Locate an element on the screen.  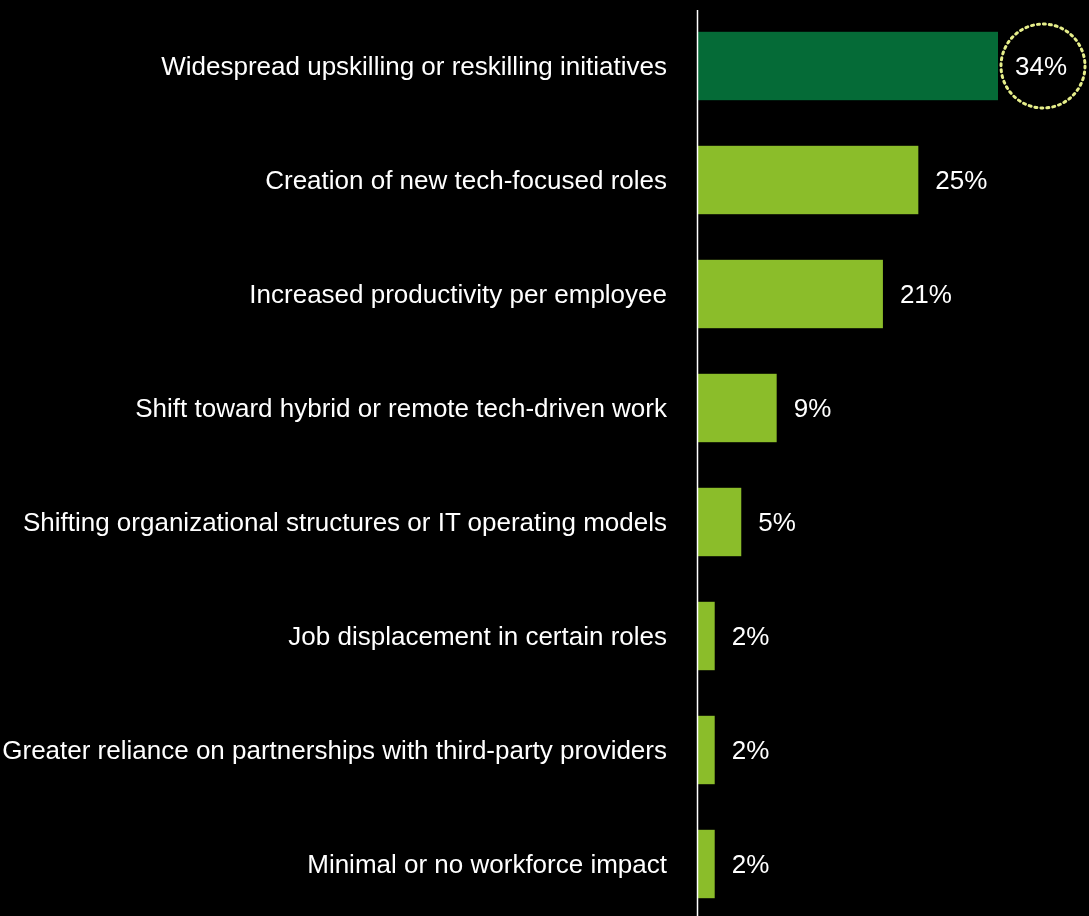
y-tick-label: Creation of new tech-focused roles is located at coordinates (466, 180).